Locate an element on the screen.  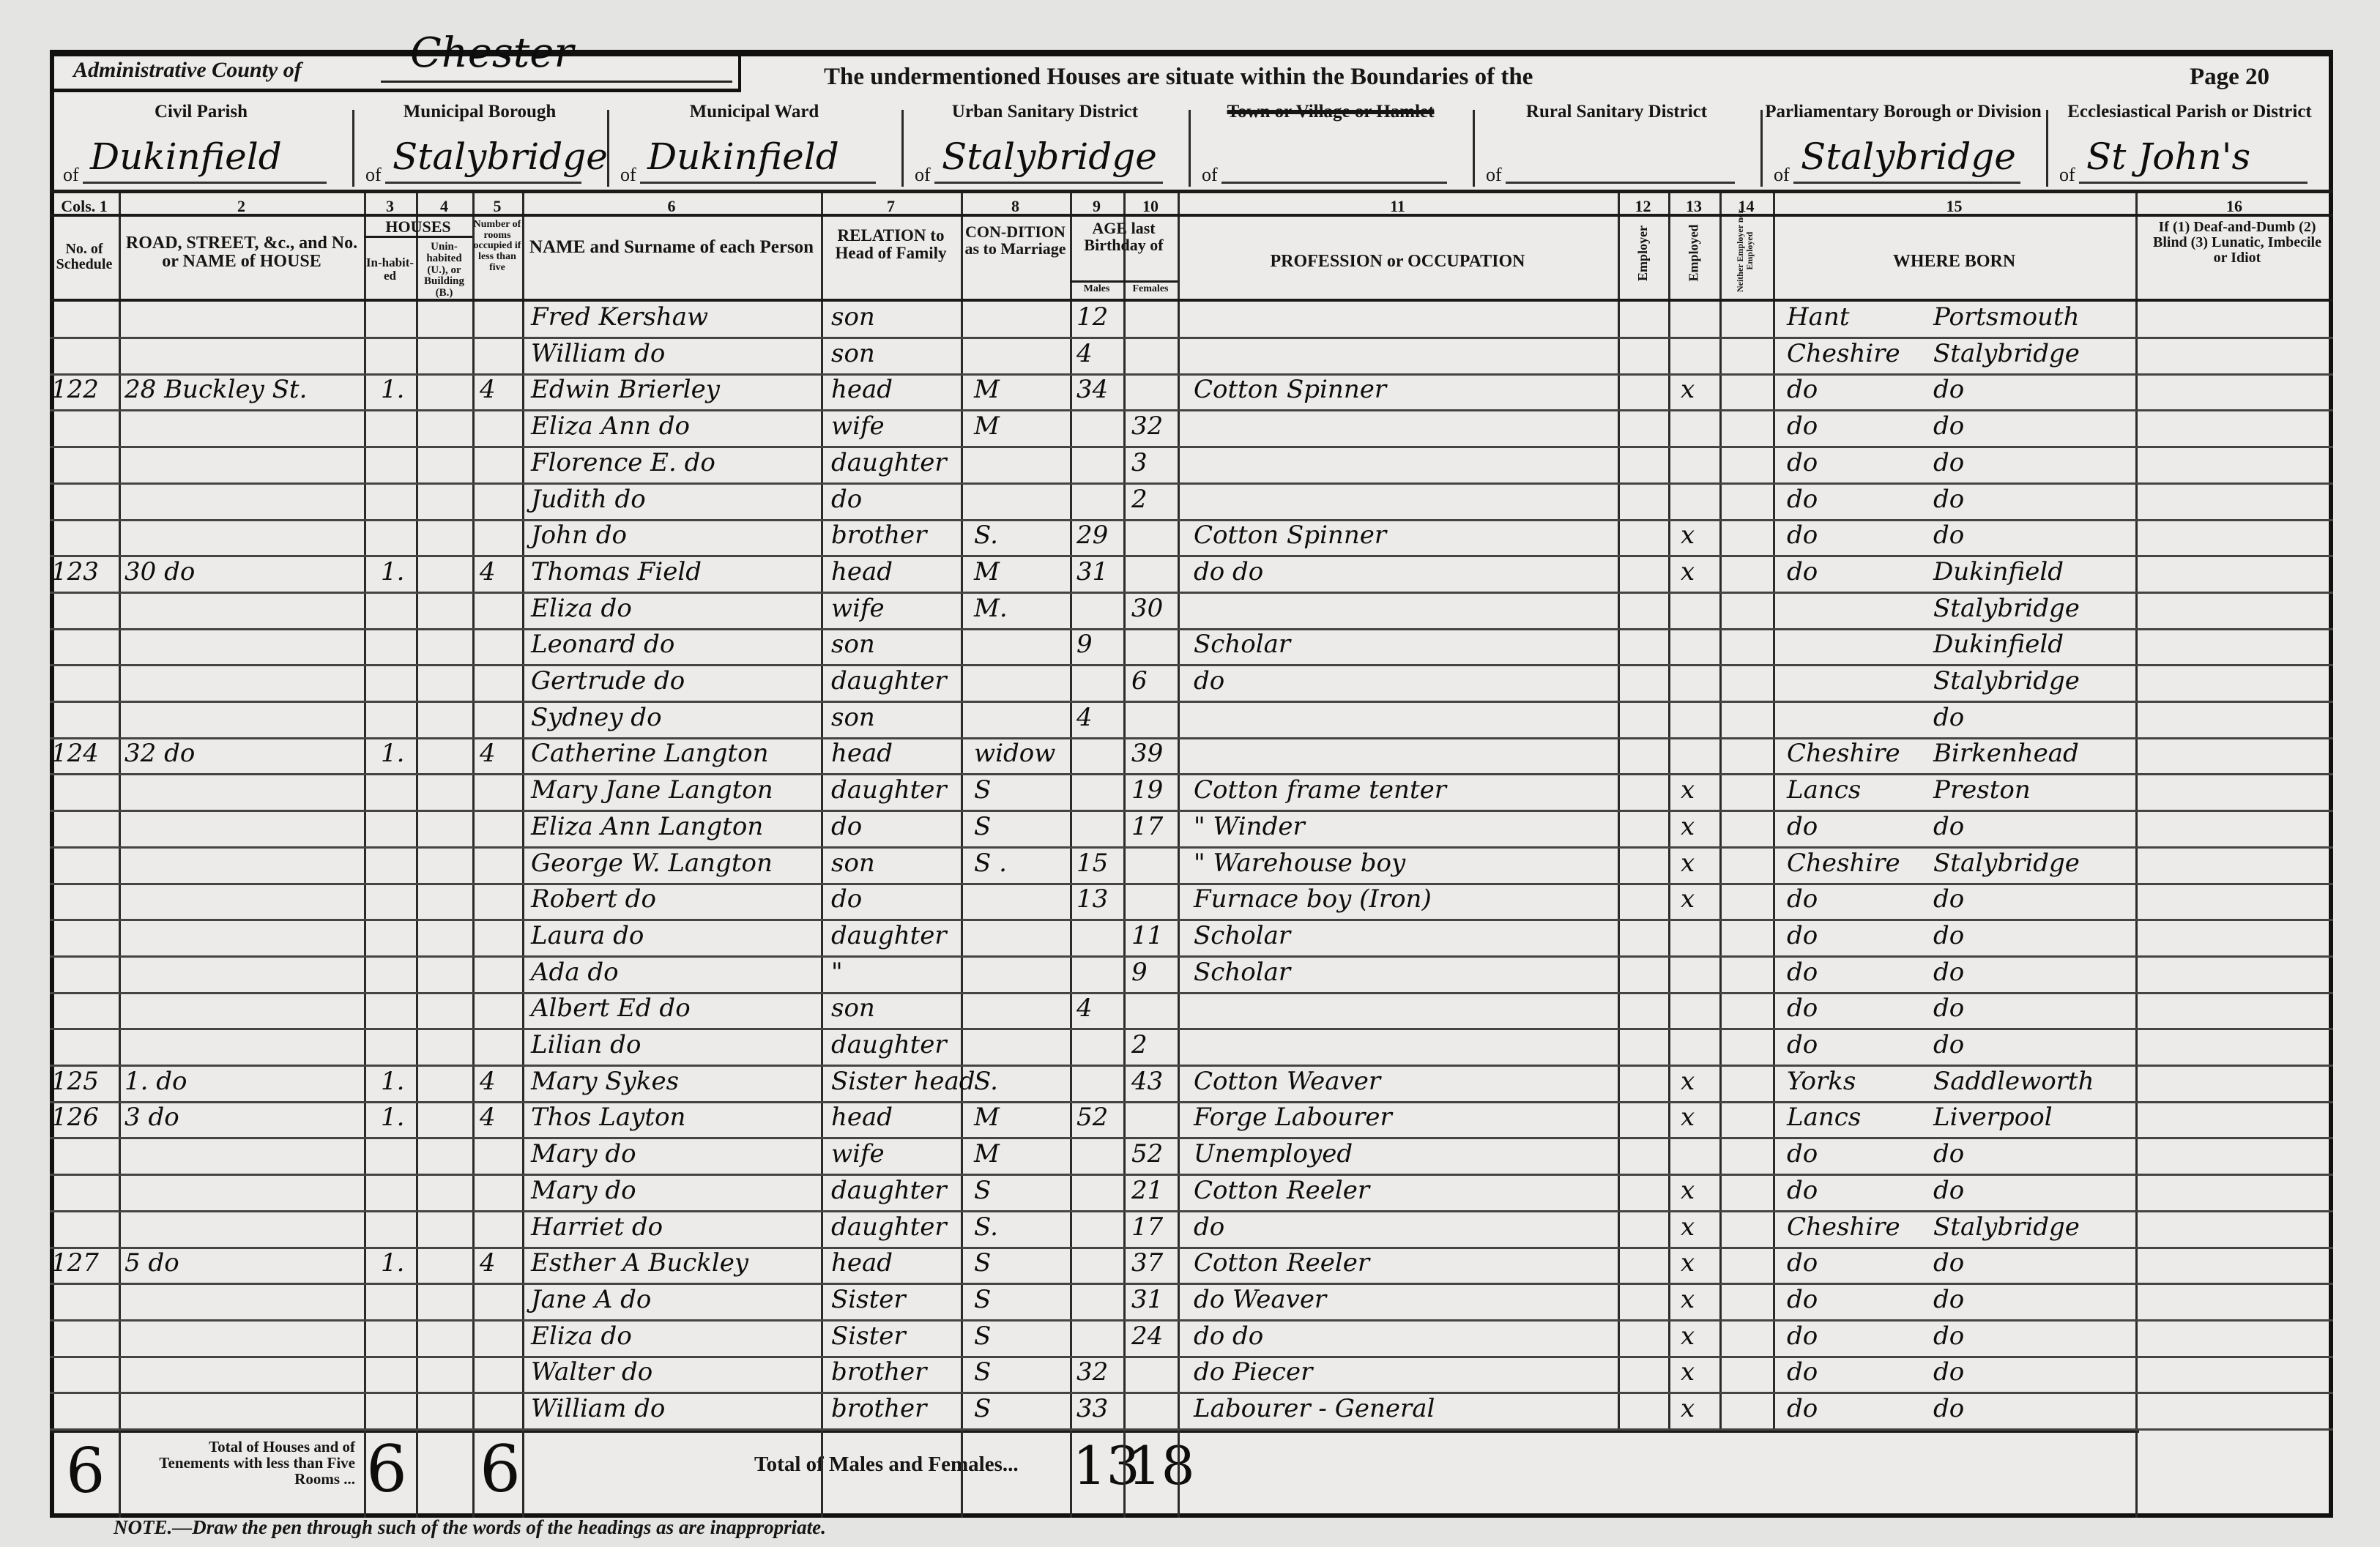
address: 28 Buckley St. is located at coordinates (216, 390).